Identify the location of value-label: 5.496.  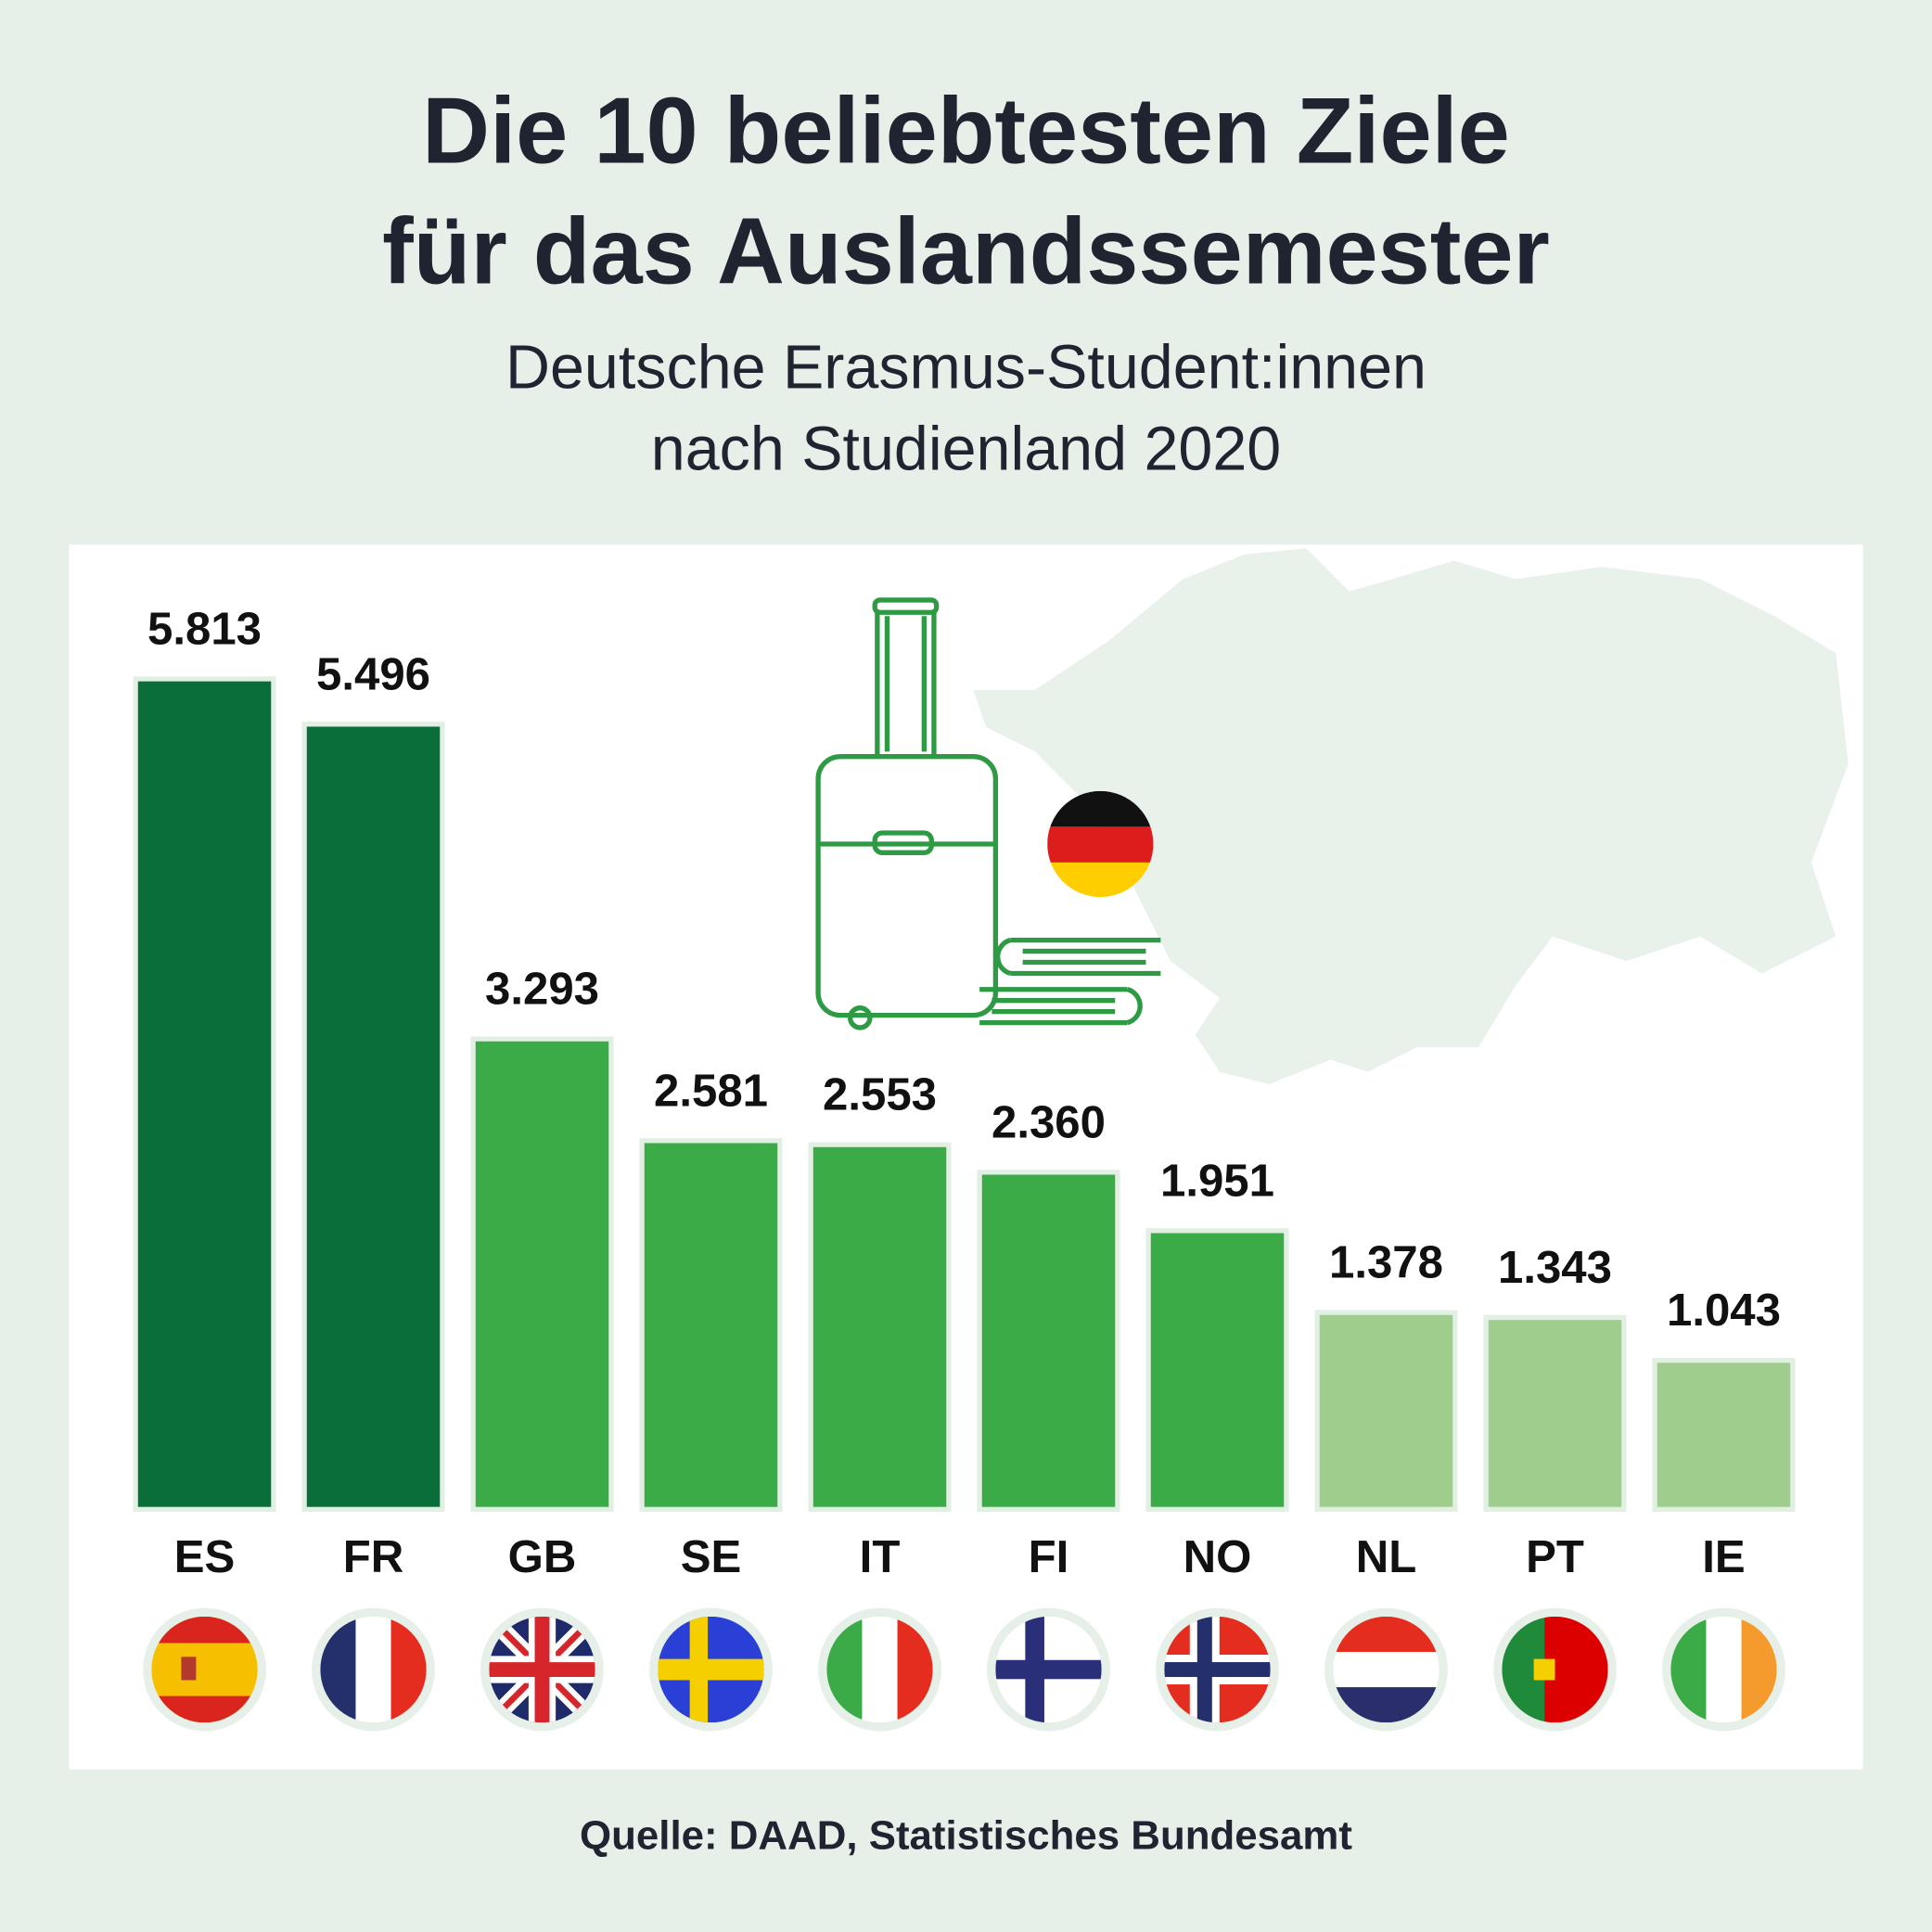
(373, 674).